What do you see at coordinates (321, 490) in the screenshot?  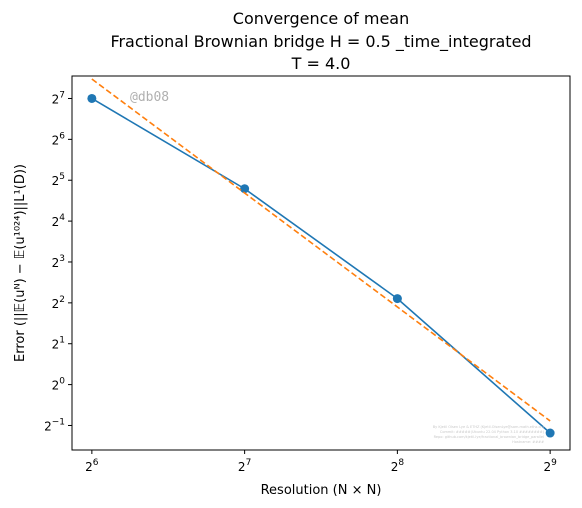 I see `x-axis-label: Resolution (N × N)` at bounding box center [321, 490].